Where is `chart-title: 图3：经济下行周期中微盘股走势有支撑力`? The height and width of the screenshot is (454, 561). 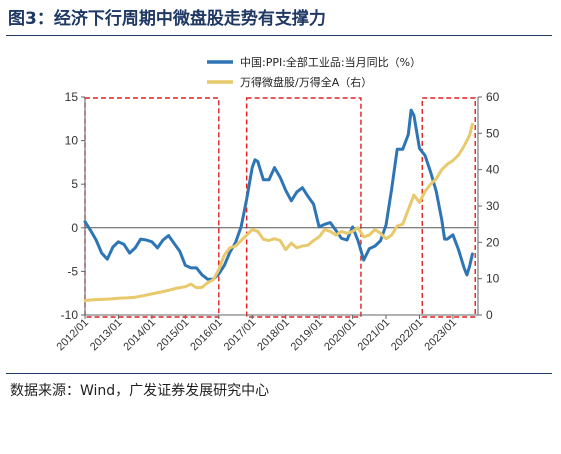
chart-title: 图3：经济下行周期中微盘股走势有支撑力 is located at coordinates (167, 19).